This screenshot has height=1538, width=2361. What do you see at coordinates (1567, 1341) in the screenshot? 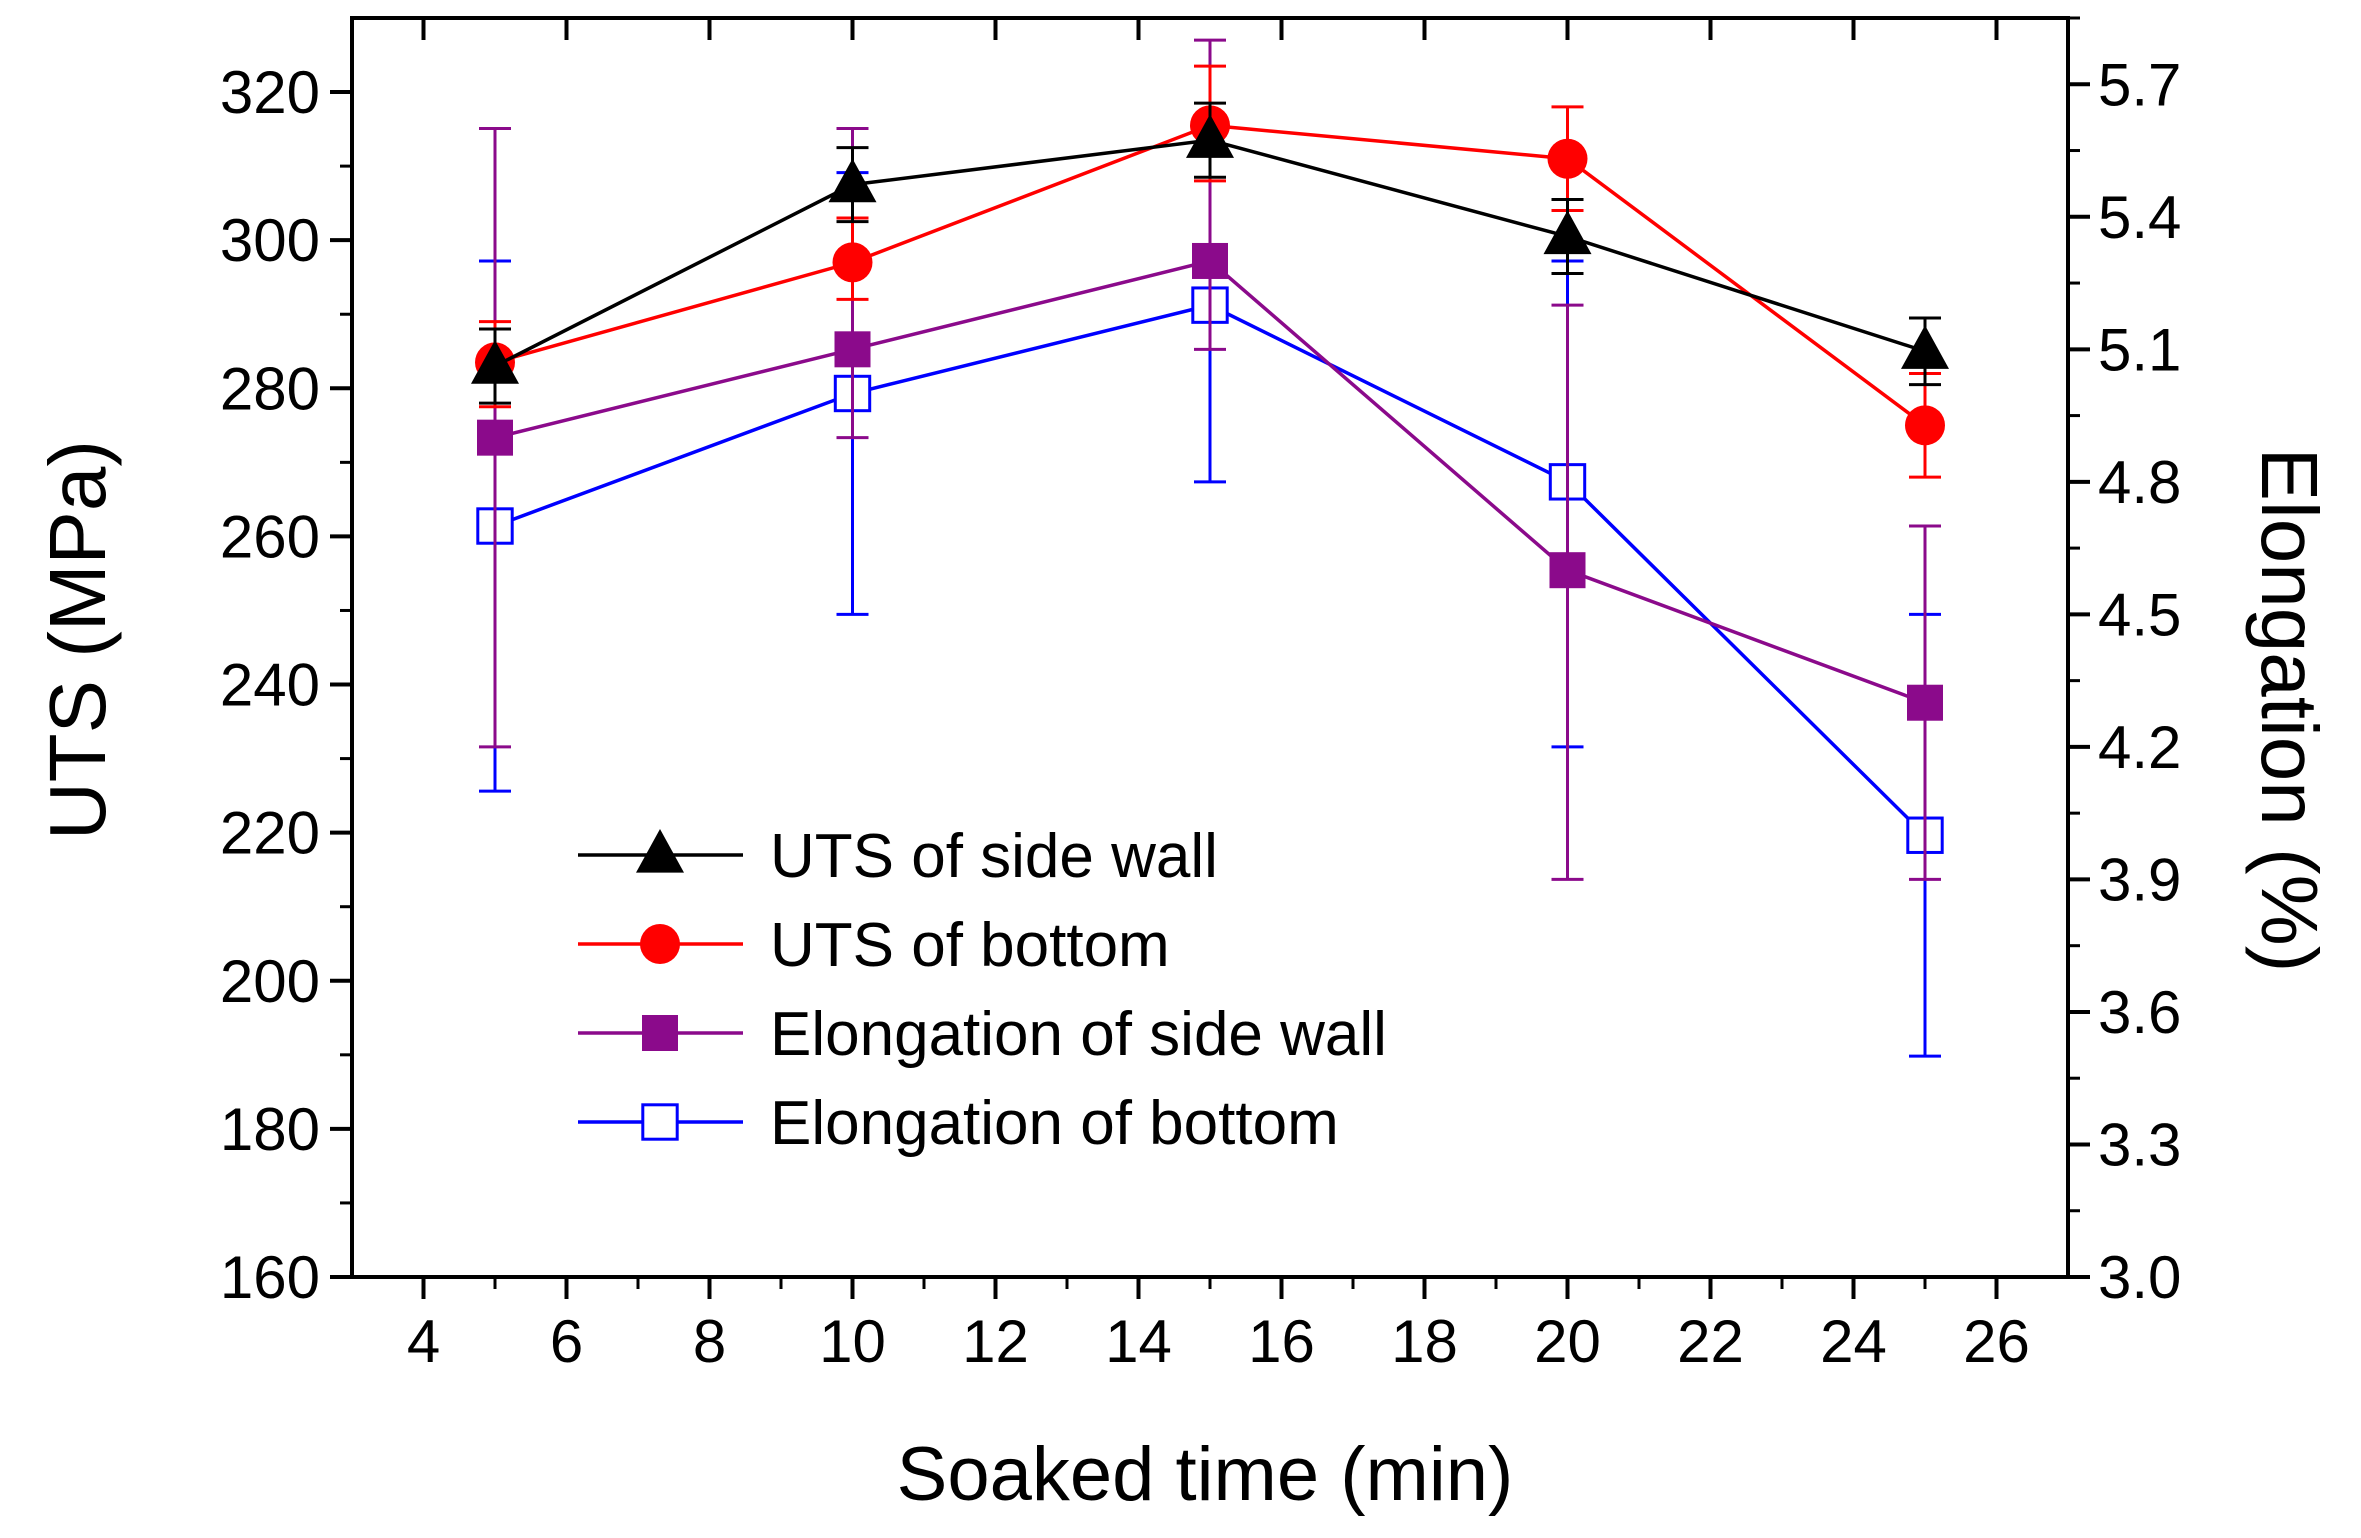
I see `x-tick-label: 20` at bounding box center [1567, 1341].